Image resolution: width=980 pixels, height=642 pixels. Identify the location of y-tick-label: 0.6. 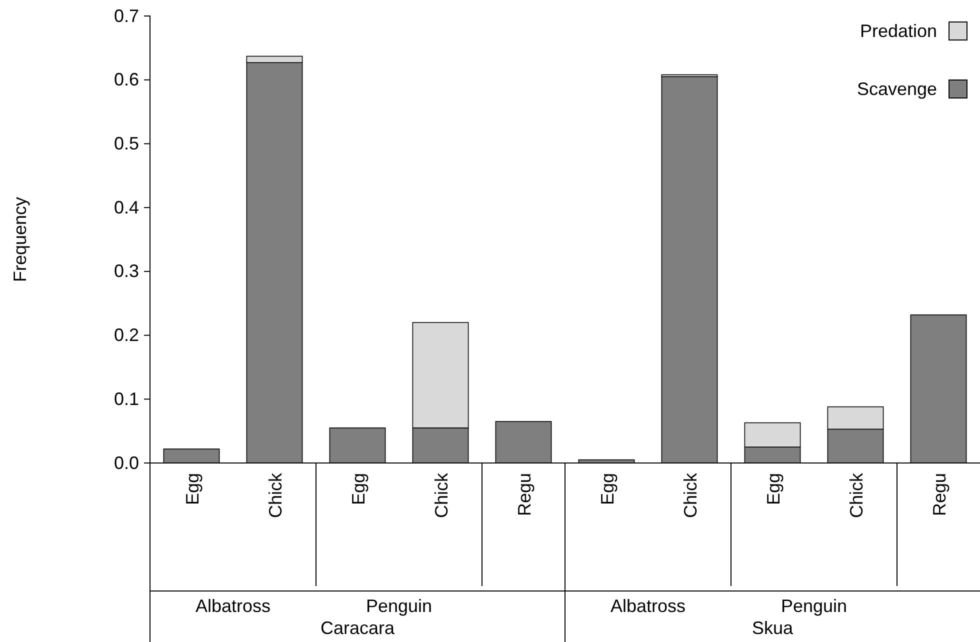
(126, 80).